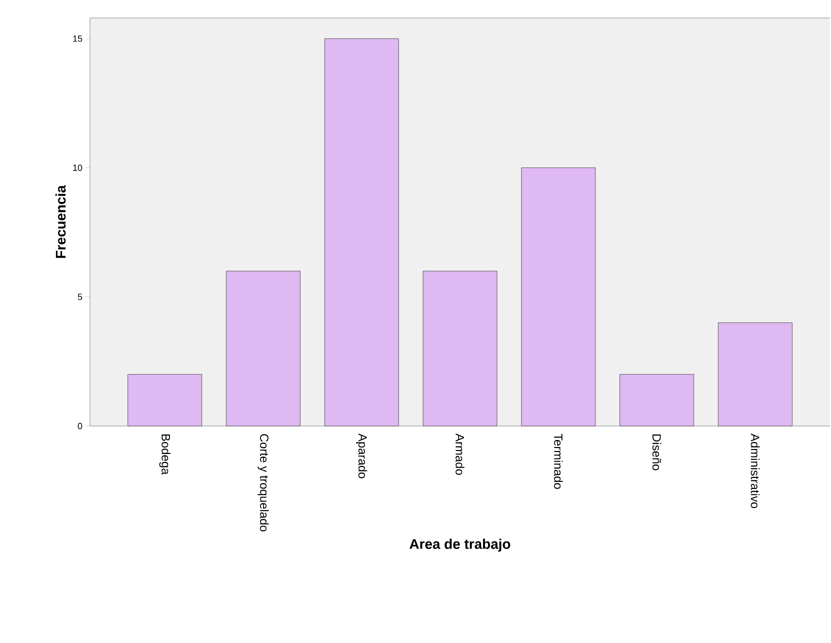  Describe the element at coordinates (77, 167) in the screenshot. I see `y-tick-label: 10` at that location.